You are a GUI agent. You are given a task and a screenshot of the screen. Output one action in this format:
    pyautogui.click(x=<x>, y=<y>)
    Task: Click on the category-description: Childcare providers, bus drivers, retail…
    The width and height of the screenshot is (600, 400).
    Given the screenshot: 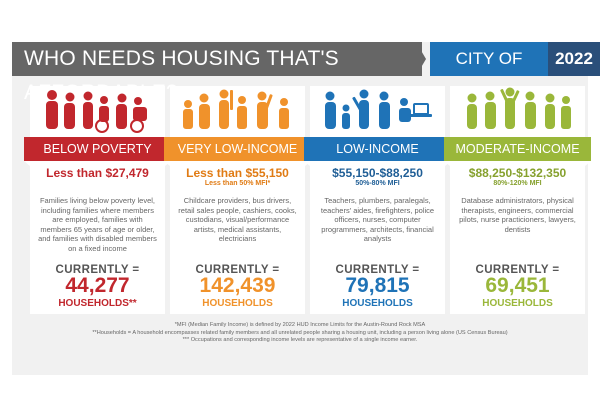 What is the action you would take?
    pyautogui.click(x=237, y=219)
    